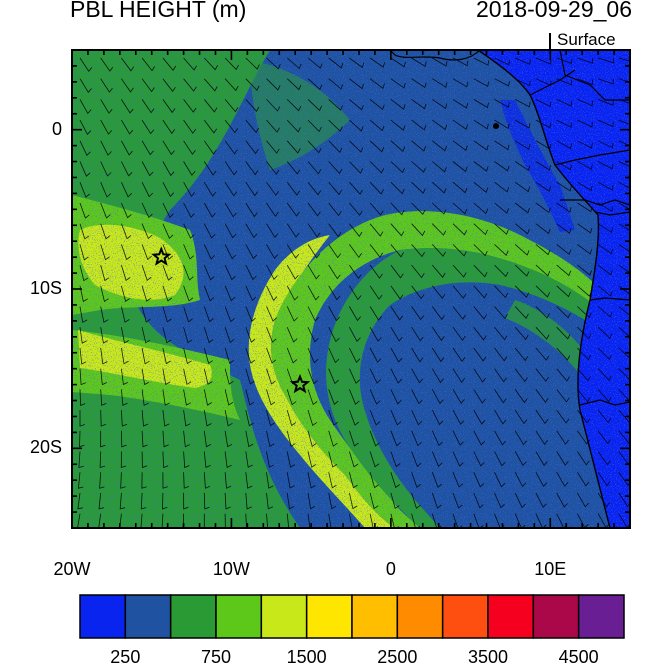 The height and width of the screenshot is (668, 650). Describe the element at coordinates (161, 256) in the screenshot. I see `station-ascension-star` at that location.